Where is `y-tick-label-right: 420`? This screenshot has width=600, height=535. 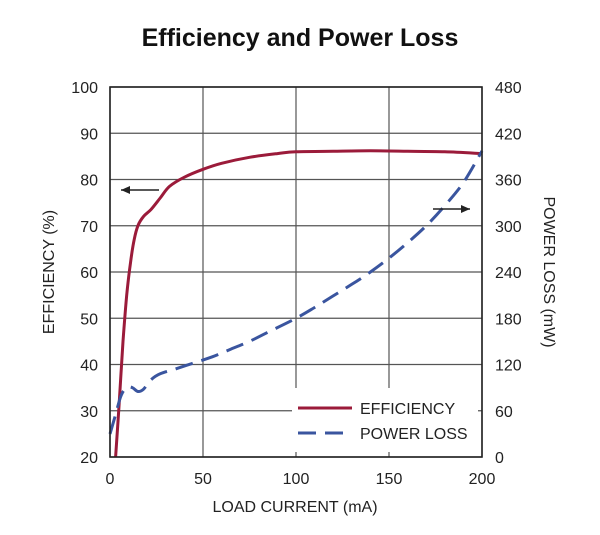
y-tick-label-right: 420 is located at coordinates (508, 134).